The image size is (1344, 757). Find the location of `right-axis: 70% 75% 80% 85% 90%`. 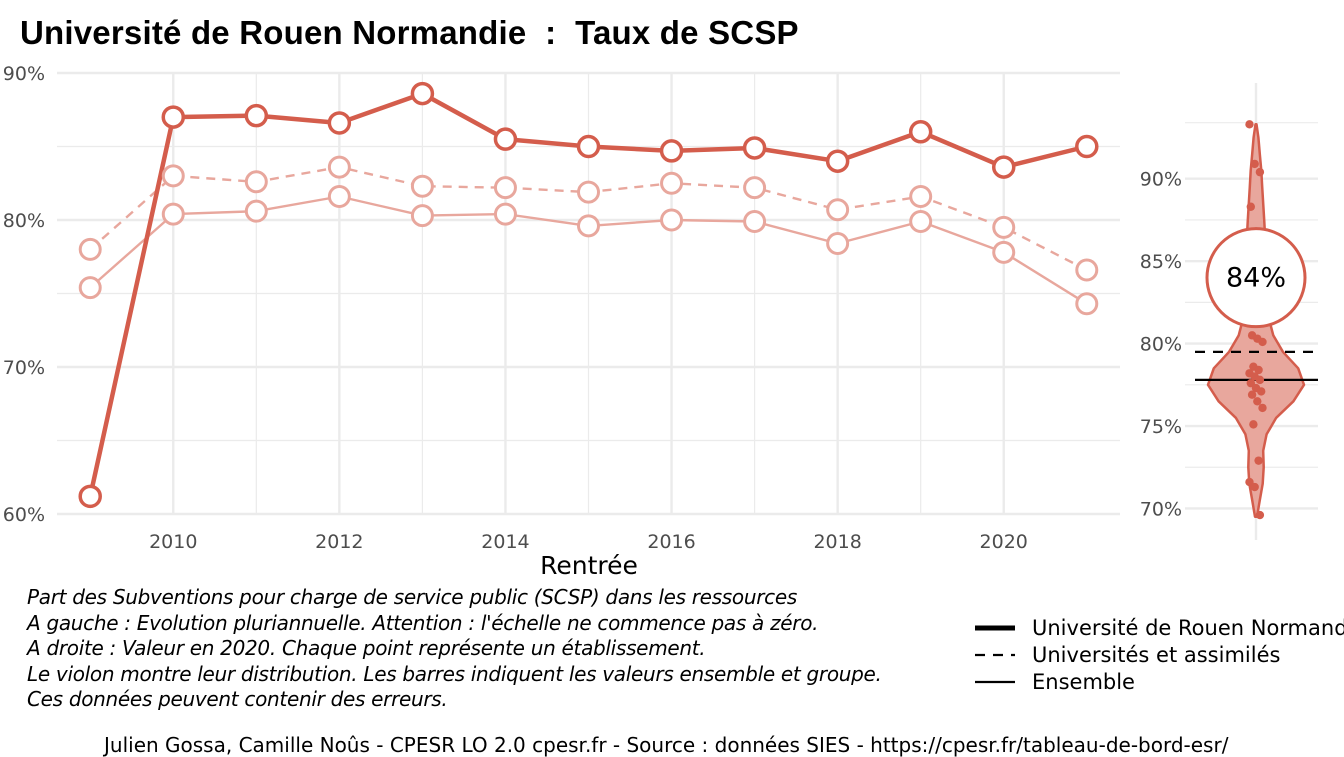

right-axis: 70% 75% 80% 85% 90% is located at coordinates (1161, 345).